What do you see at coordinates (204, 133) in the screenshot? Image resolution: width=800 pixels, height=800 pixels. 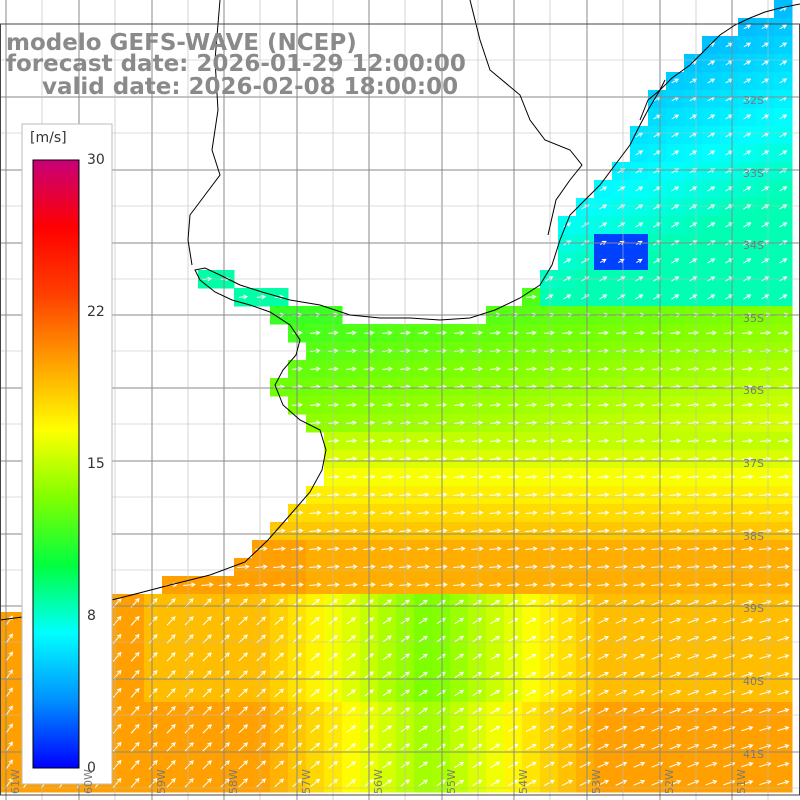 I see `border-line` at bounding box center [204, 133].